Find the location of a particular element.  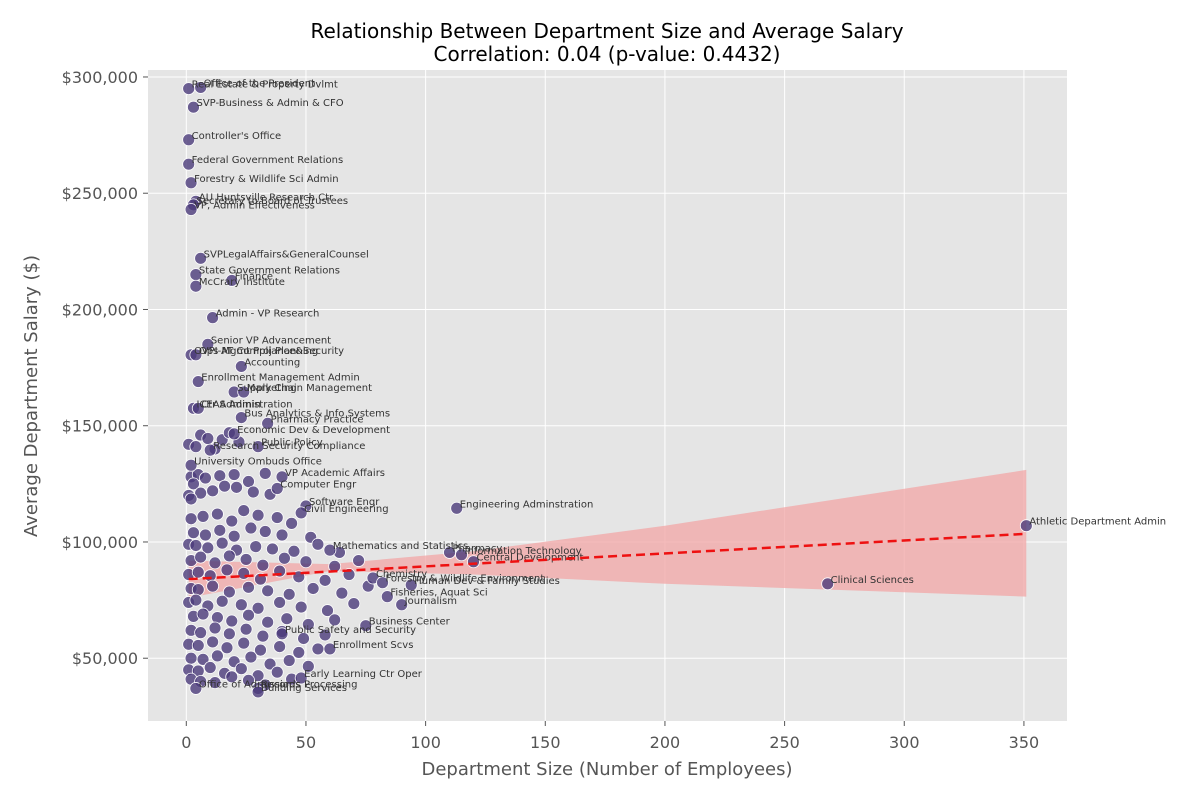

point-label: Records Processing is located at coordinates (309, 684).